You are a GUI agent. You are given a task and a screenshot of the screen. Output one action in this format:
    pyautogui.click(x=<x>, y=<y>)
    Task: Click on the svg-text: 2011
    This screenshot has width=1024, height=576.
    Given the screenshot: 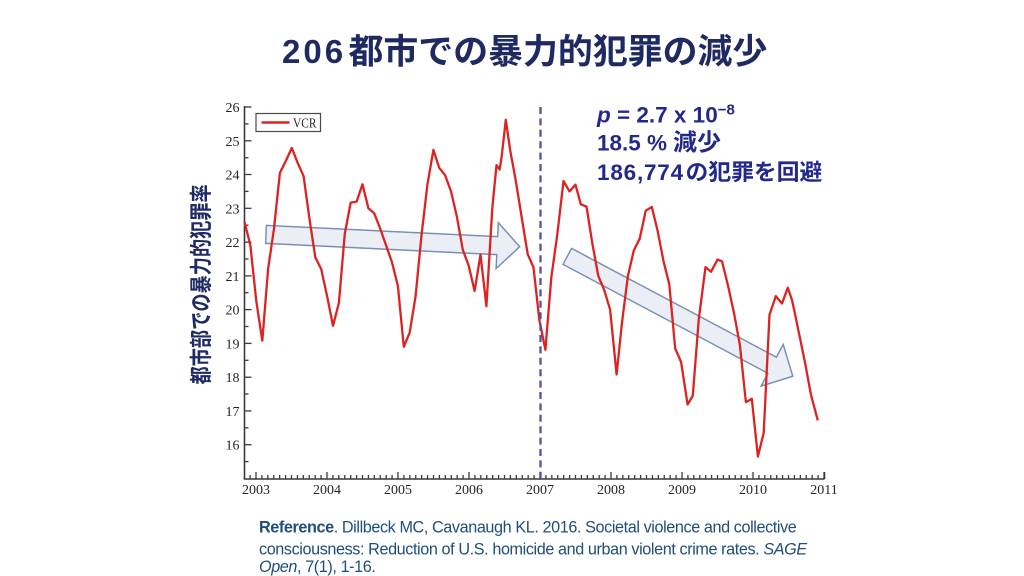 What is the action you would take?
    pyautogui.click(x=823, y=490)
    